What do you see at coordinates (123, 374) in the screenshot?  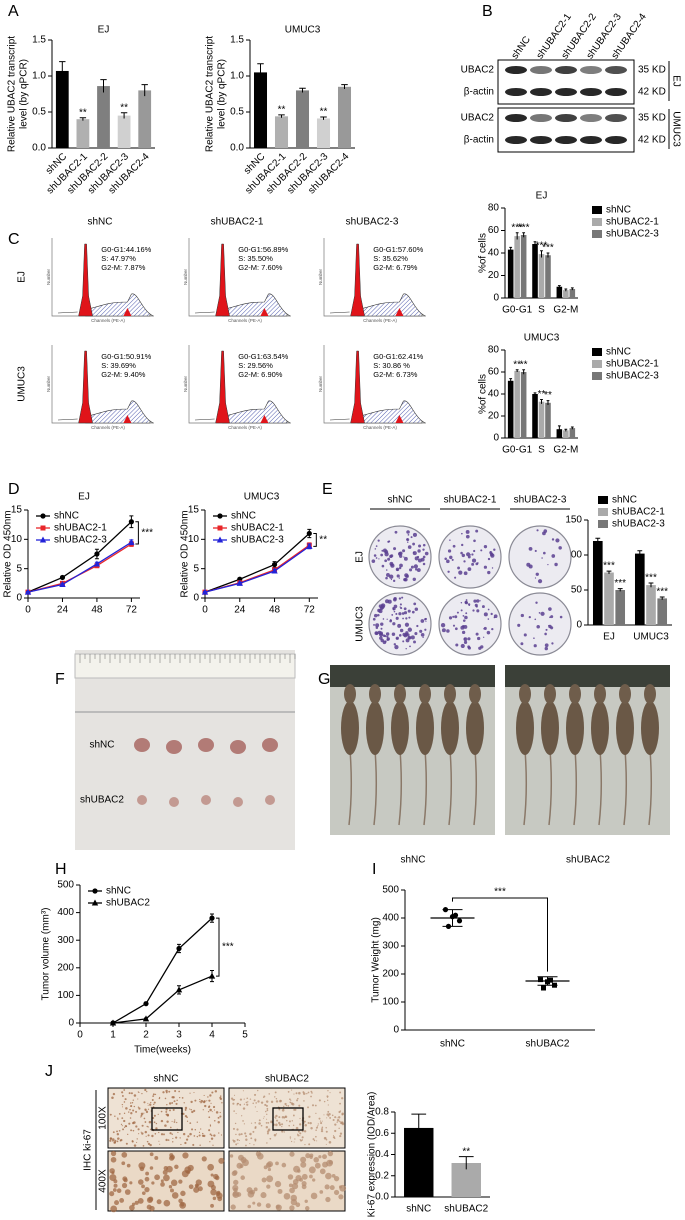 I see `cell-cycle-stat: G2-M: 9.40%` at bounding box center [123, 374].